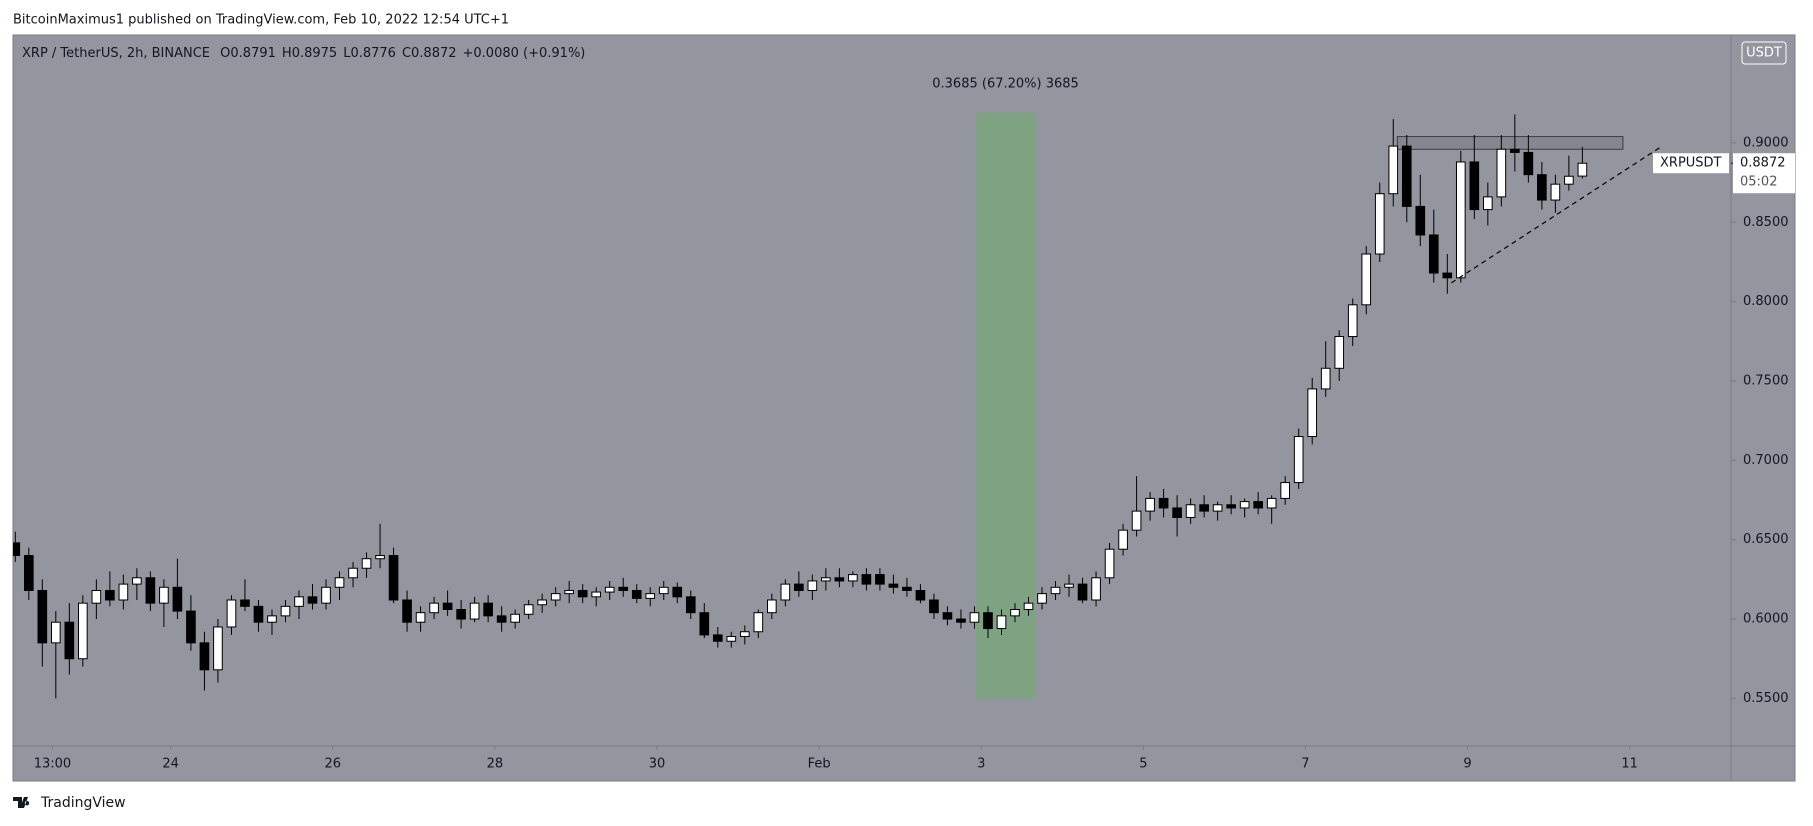  I want to click on range-label: 0.3685 (67.20%) 3685, so click(1005, 83).